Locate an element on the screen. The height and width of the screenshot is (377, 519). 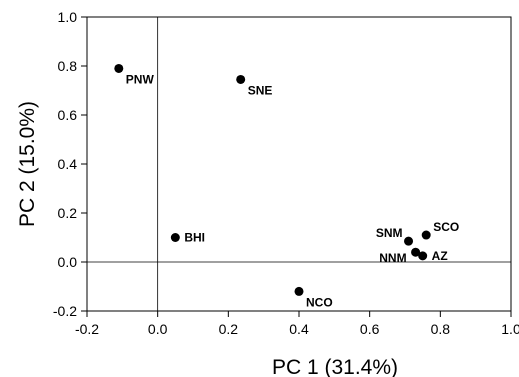
y-tick-label: -0.2 is located at coordinates (65, 311).